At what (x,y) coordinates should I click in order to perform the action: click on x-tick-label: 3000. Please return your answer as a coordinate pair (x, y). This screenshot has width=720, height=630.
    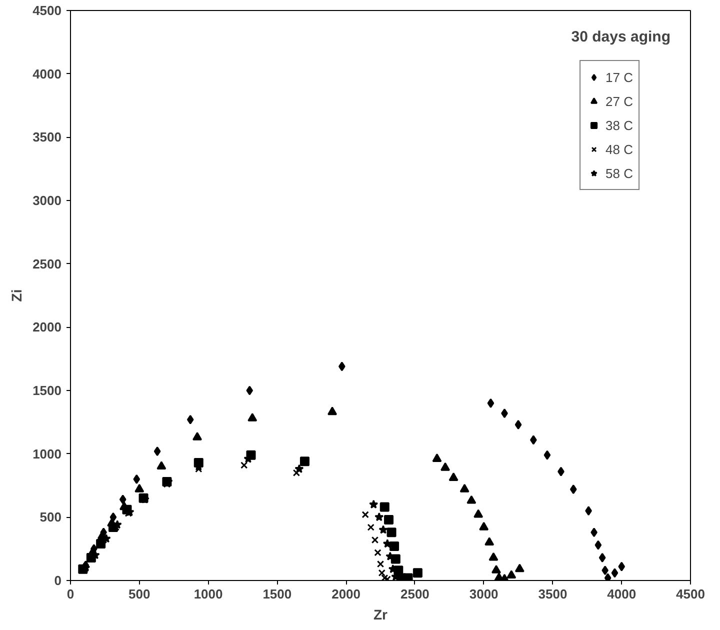
    Looking at the image, I should click on (483, 594).